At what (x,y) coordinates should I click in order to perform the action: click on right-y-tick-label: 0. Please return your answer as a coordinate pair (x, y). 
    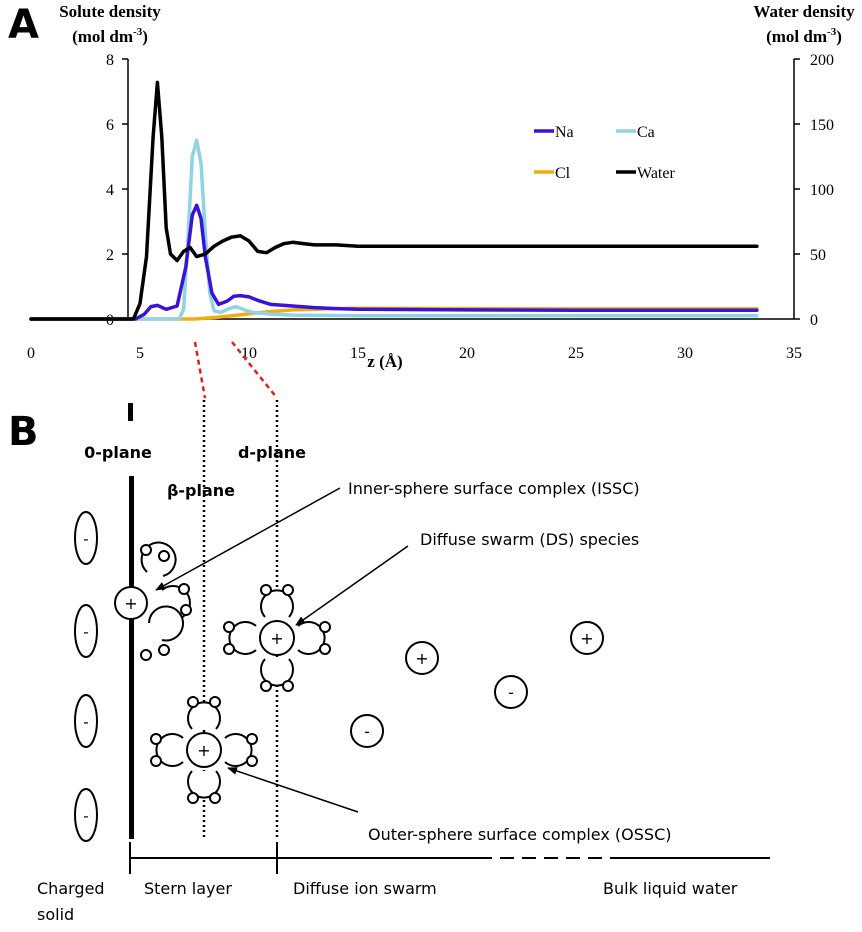
    Looking at the image, I should click on (814, 320).